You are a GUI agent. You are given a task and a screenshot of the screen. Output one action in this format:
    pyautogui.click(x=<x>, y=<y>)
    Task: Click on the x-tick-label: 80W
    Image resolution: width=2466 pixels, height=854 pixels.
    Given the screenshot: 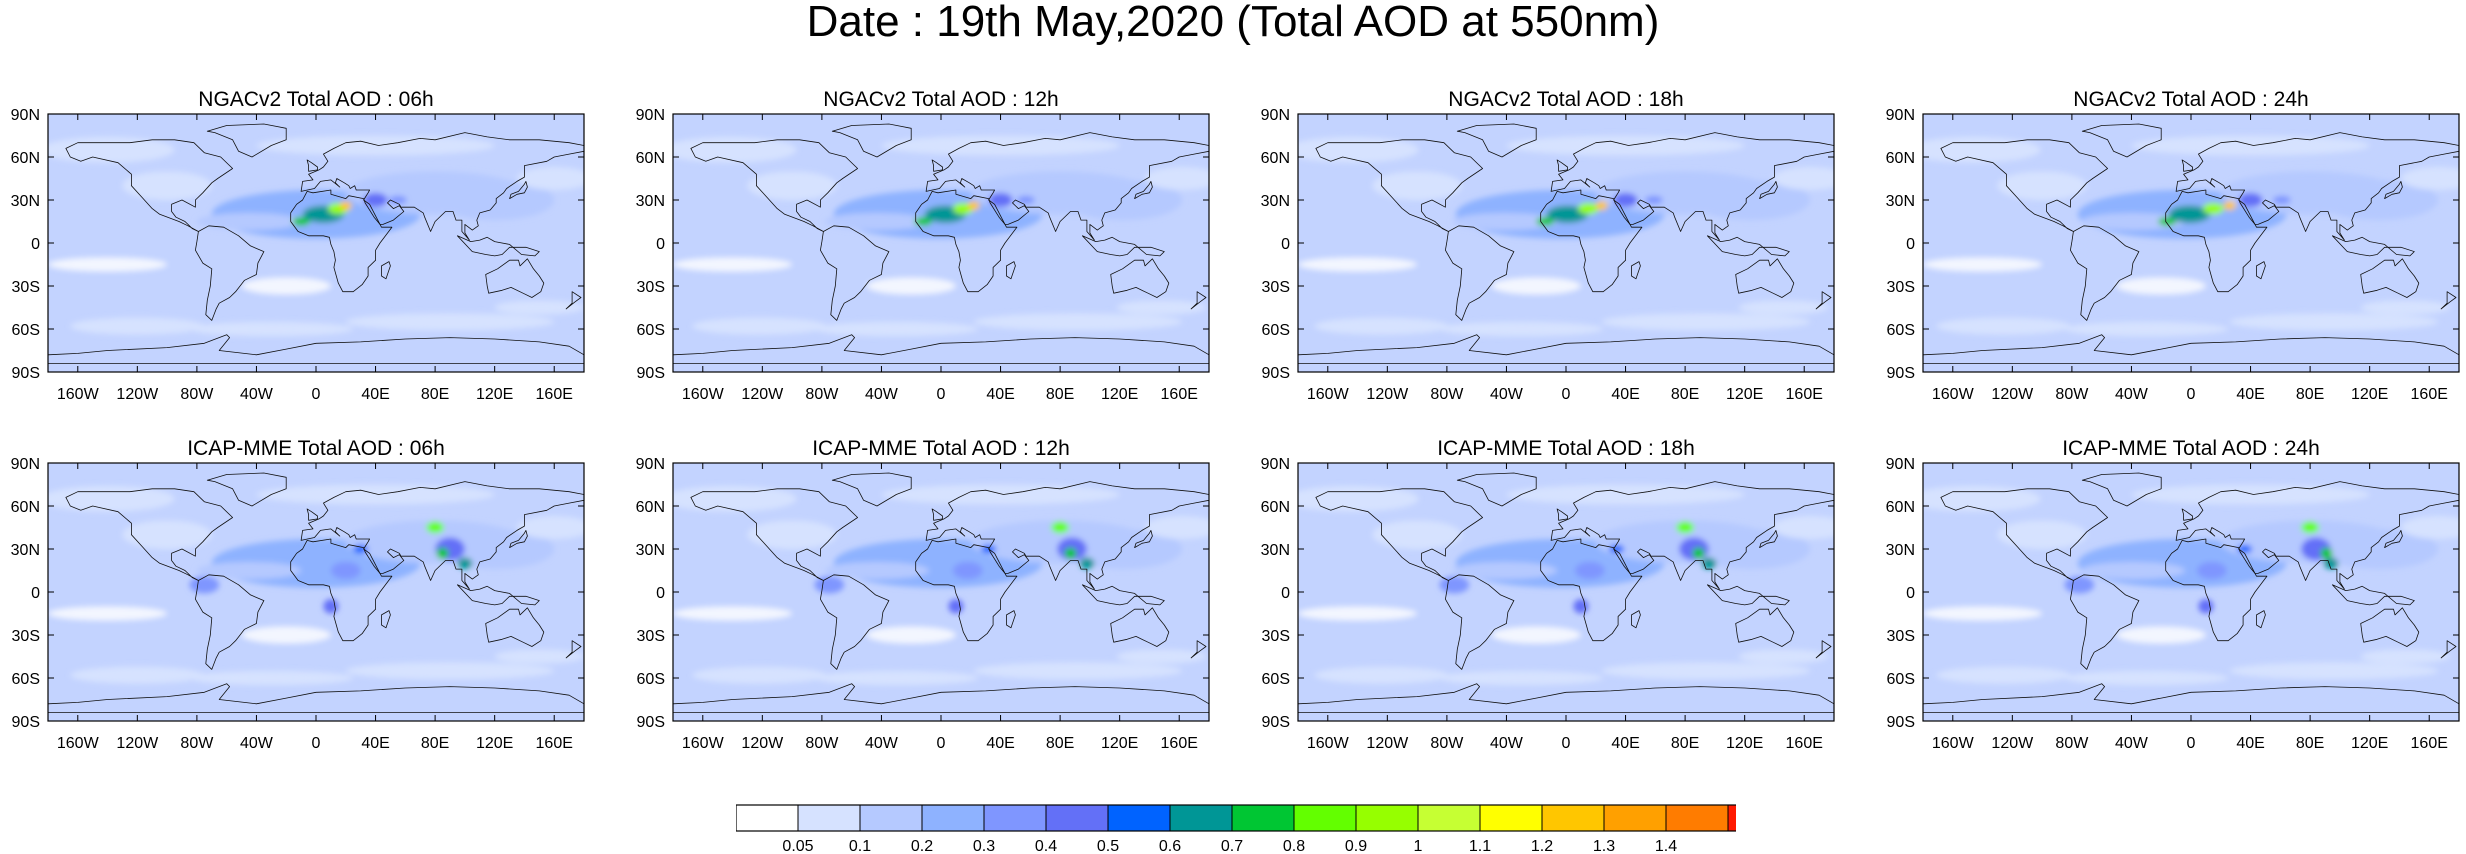 What is the action you would take?
    pyautogui.click(x=822, y=743)
    